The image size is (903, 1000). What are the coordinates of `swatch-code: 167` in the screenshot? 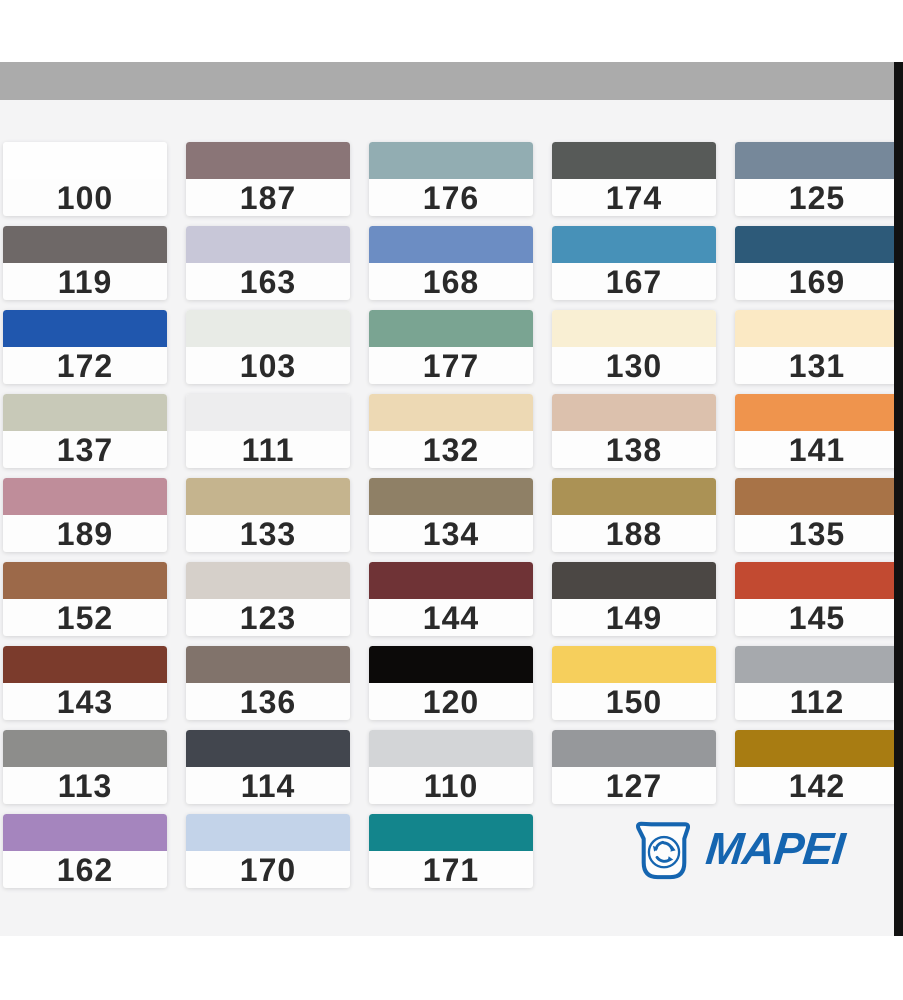 It's located at (634, 281).